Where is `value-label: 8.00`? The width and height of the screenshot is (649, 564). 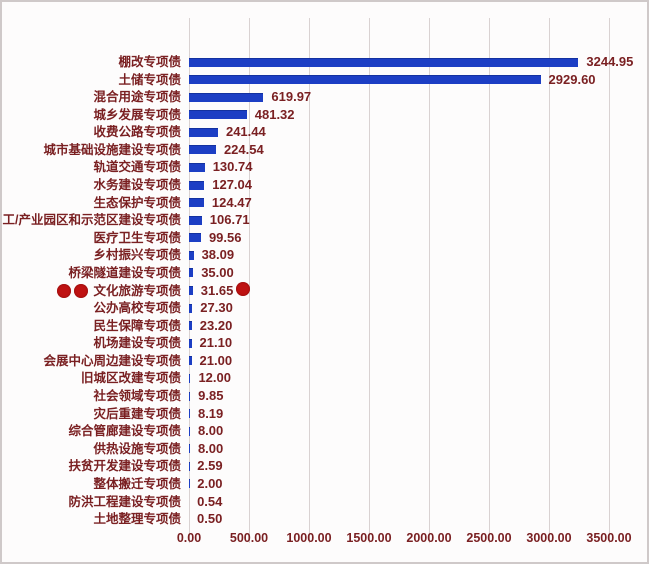
value-label: 8.00 is located at coordinates (210, 448).